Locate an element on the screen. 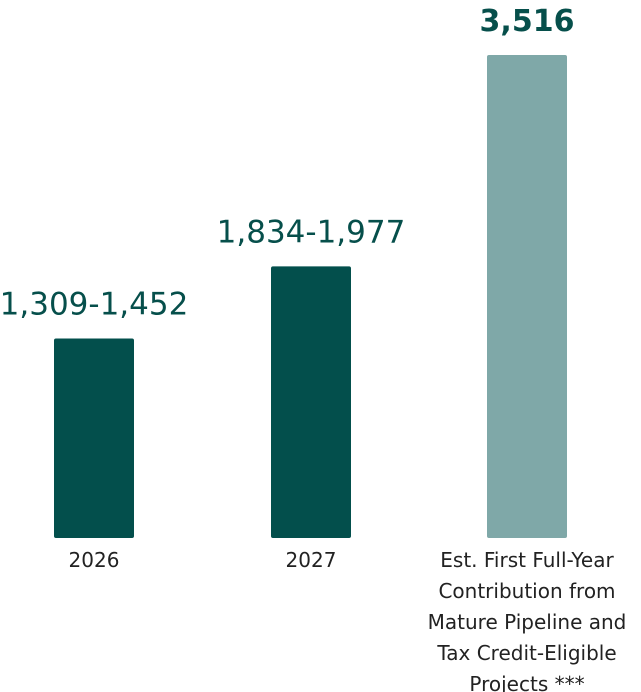 The image size is (641, 692). category-label-line: Tax Credit-Eligible is located at coordinates (526, 653).